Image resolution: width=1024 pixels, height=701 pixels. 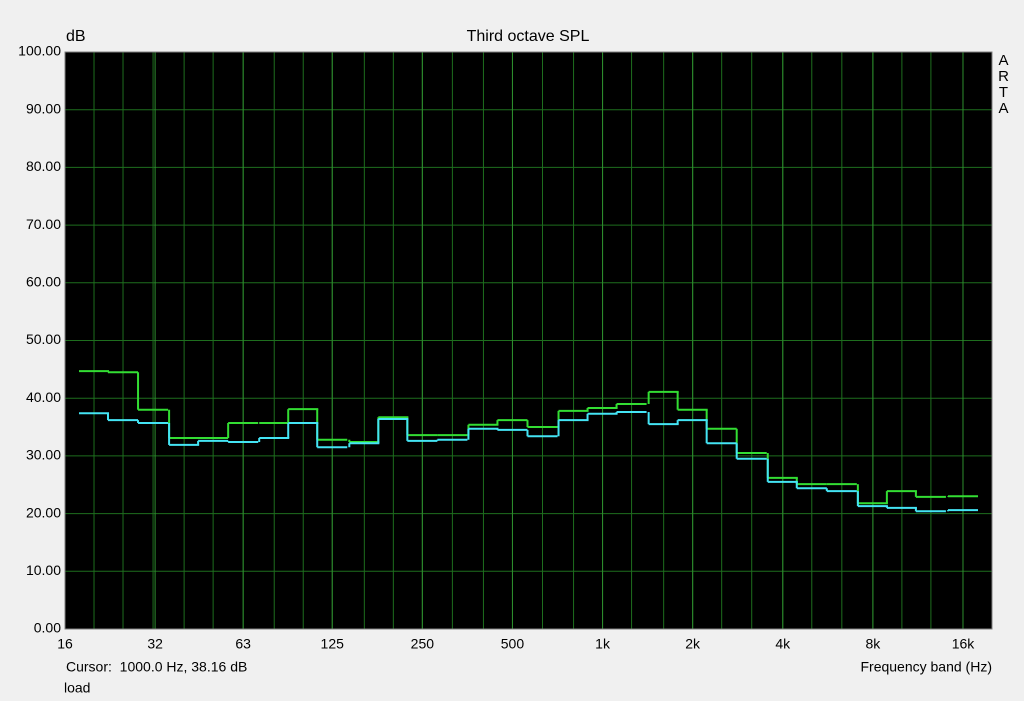 What do you see at coordinates (43, 455) in the screenshot?
I see `y-tick-label: 30.00` at bounding box center [43, 455].